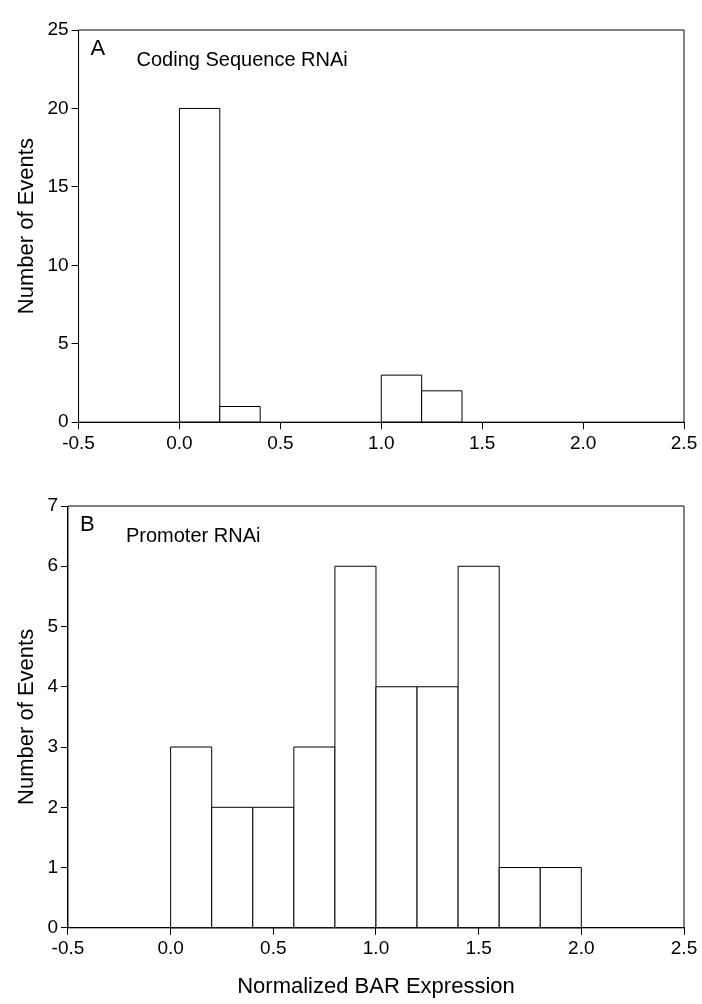 The image size is (702, 1004). I want to click on y-tick-label: 15, so click(58, 186).